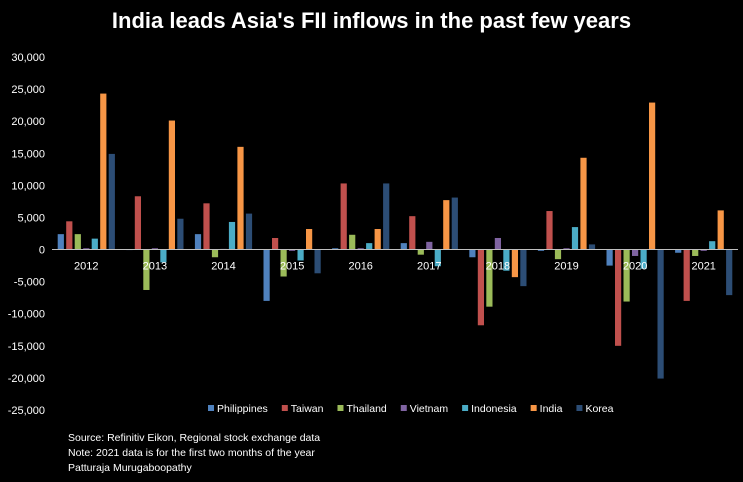  I want to click on x-tick-label: 2018, so click(498, 267).